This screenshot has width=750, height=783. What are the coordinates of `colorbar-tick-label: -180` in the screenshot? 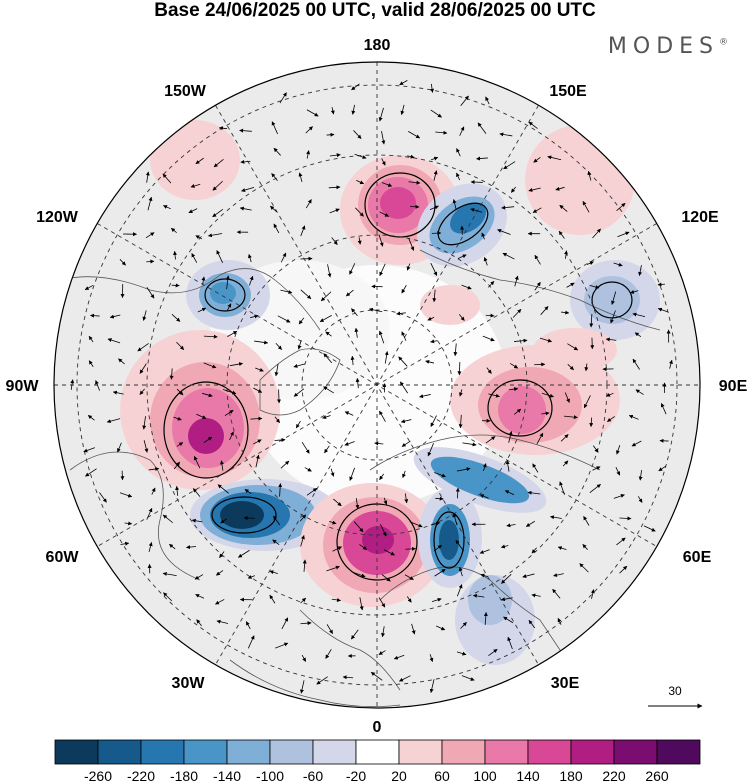 It's located at (184, 775).